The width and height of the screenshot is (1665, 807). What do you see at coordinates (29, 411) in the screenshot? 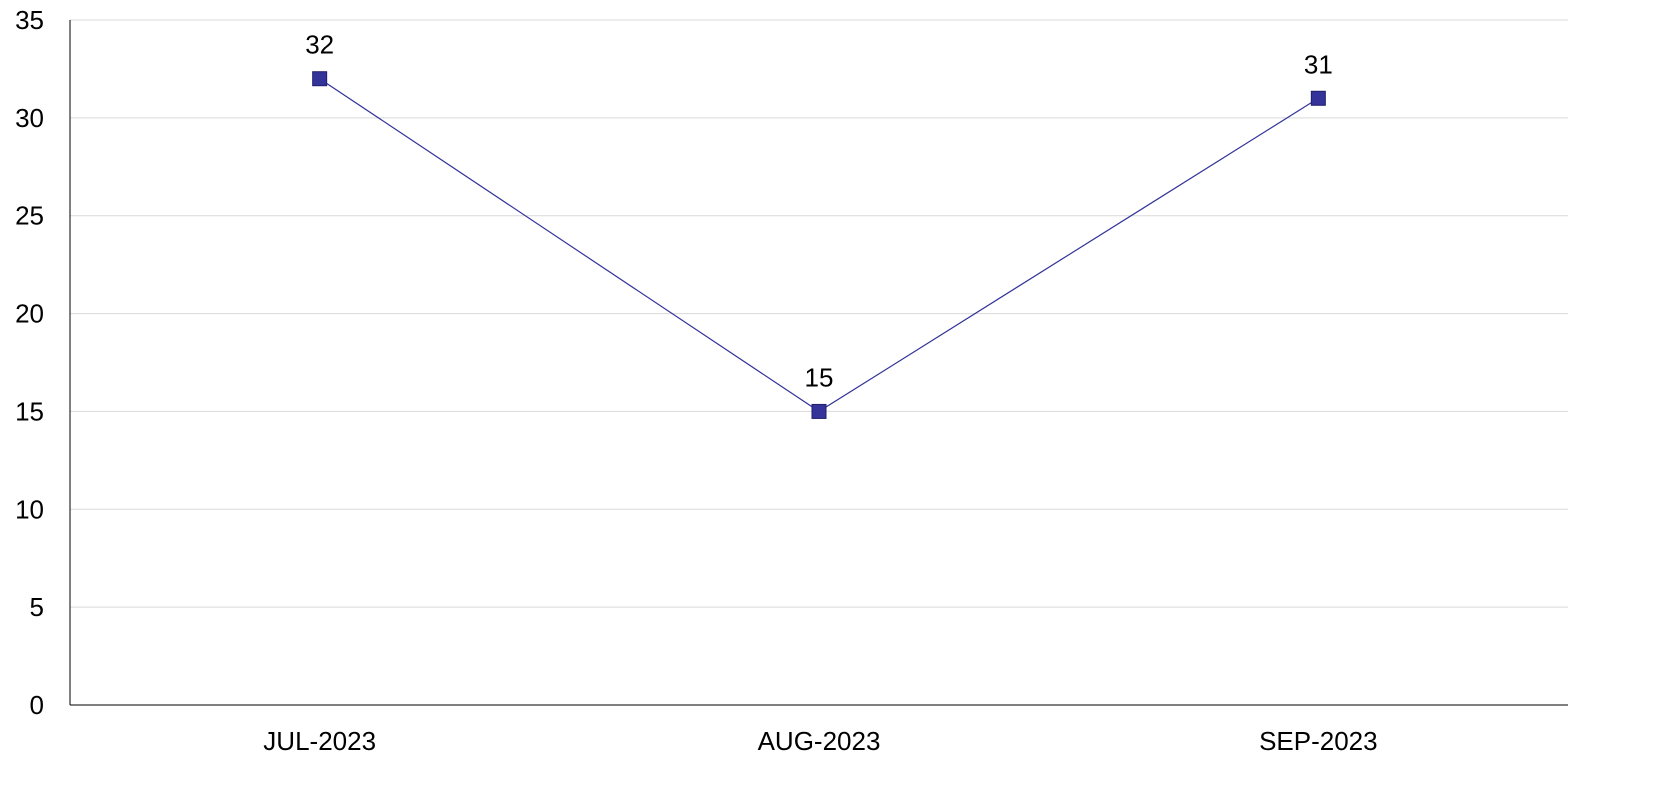
I see `y-tick-label: 15` at bounding box center [29, 411].